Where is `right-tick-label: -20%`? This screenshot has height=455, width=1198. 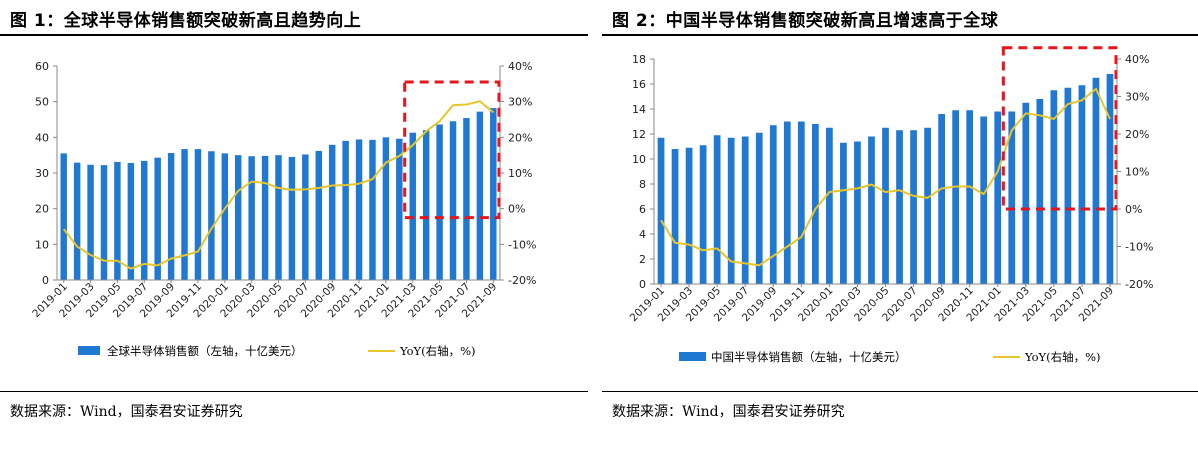 right-tick-label: -20% is located at coordinates (1139, 284).